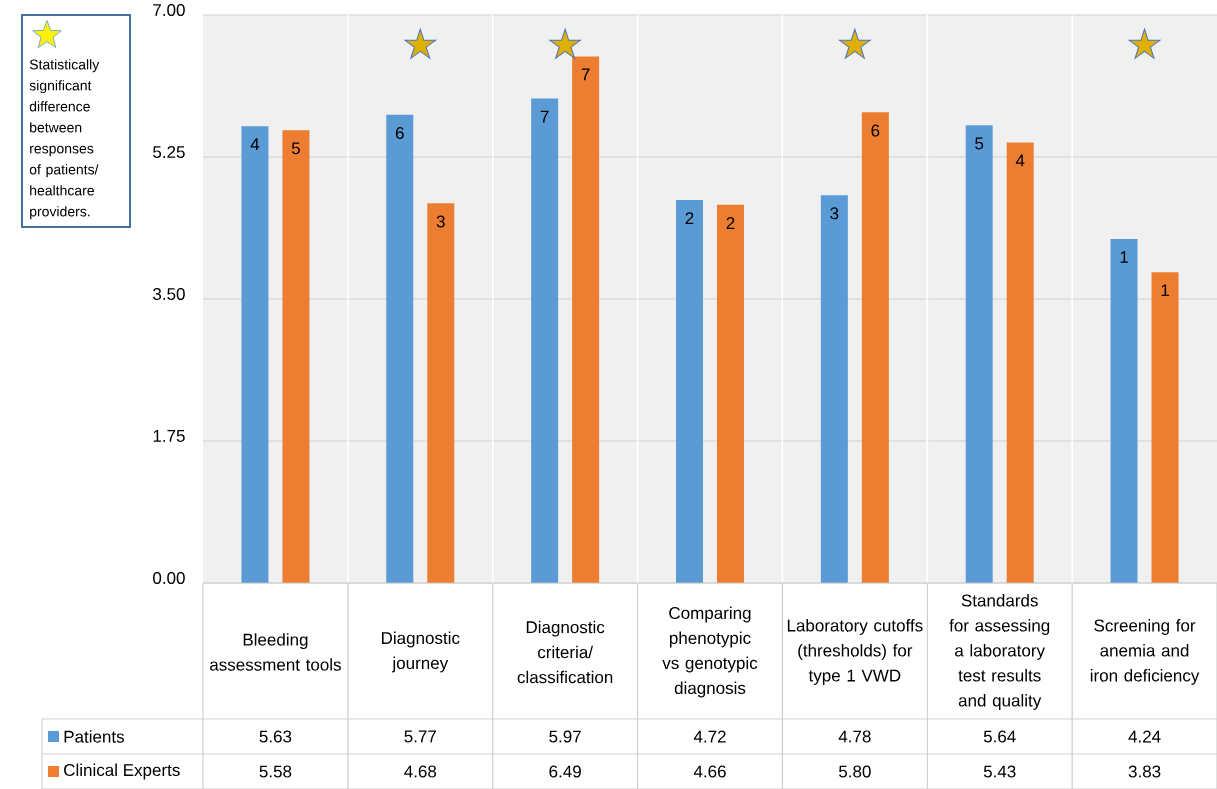 This screenshot has width=1217, height=789. I want to click on data-label: 4.66, so click(709, 771).